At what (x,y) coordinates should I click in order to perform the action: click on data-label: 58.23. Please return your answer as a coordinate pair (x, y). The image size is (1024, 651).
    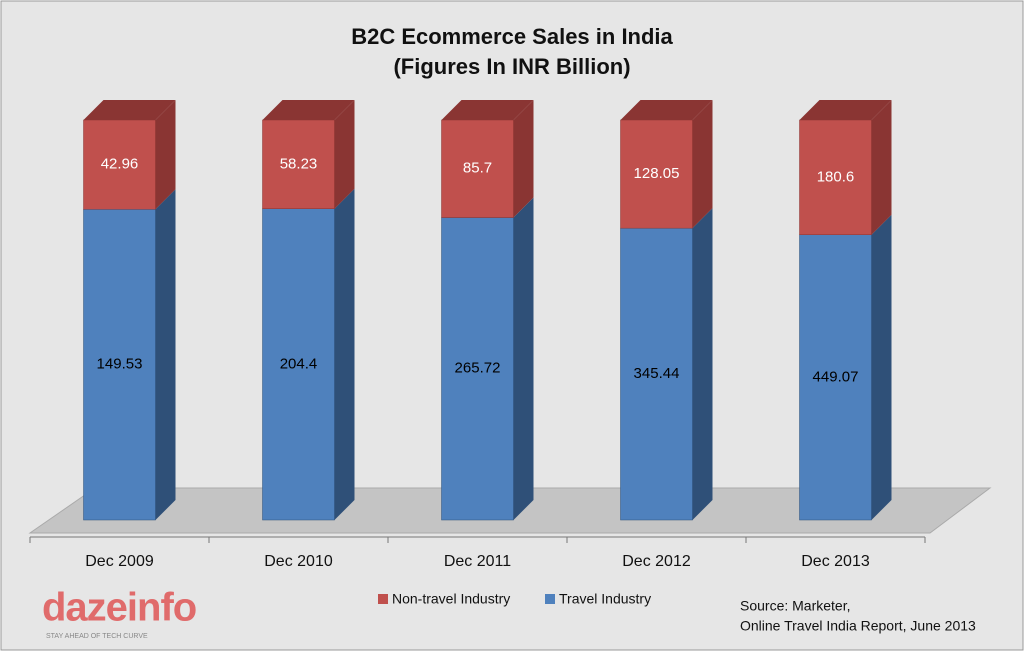
    Looking at the image, I should click on (299, 163).